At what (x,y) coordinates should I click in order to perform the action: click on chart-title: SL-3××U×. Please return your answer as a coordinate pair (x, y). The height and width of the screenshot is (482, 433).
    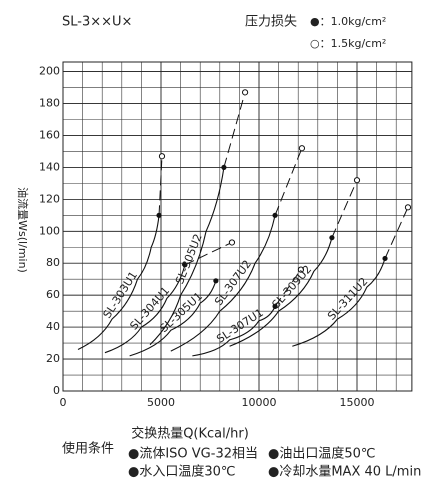
    Looking at the image, I should click on (97, 22).